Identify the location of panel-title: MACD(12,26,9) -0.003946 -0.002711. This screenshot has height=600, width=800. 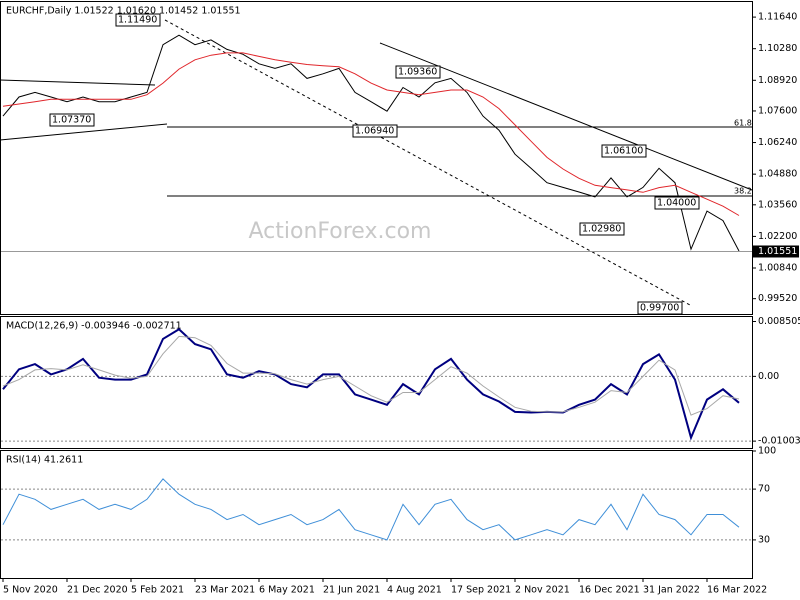
(94, 326).